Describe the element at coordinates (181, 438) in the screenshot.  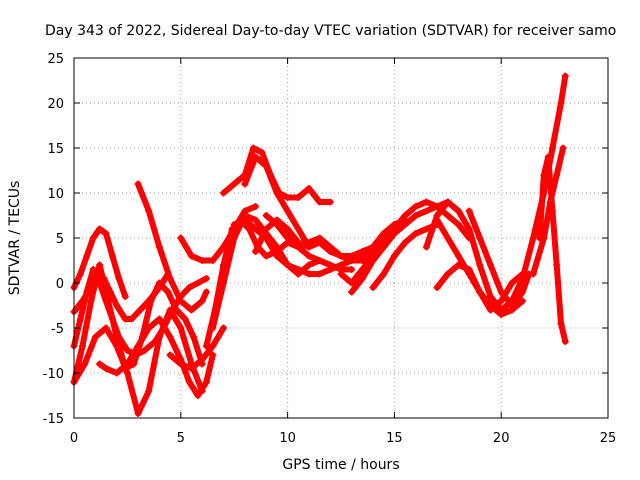
I see `x-tick-label: 5` at that location.